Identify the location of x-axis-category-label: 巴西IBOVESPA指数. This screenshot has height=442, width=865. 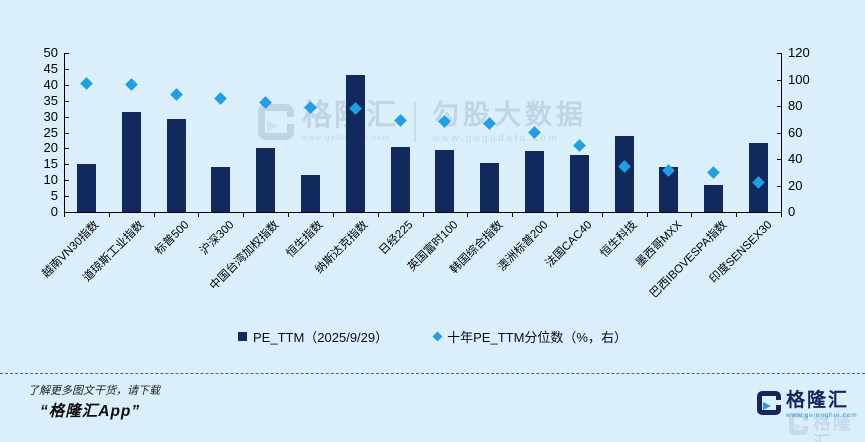
(688, 260).